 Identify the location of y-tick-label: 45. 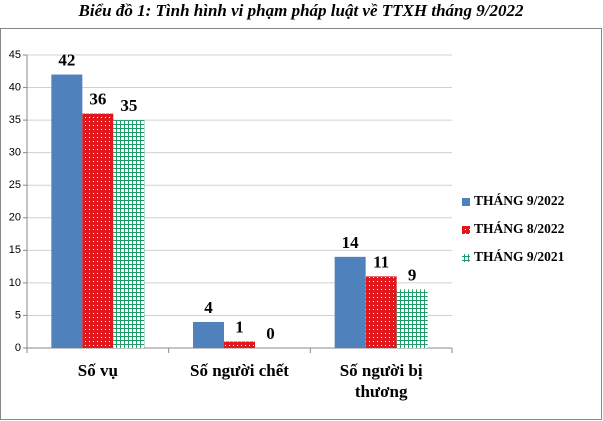
(15, 55).